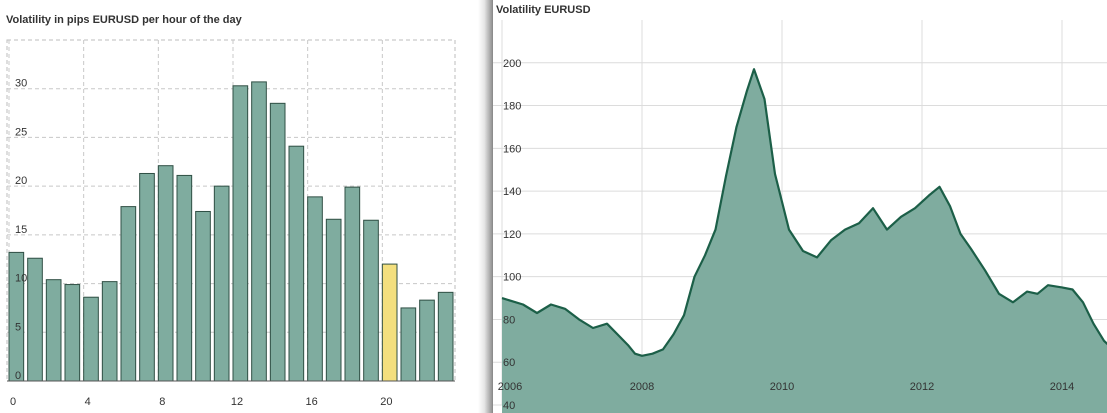 This screenshot has width=1107, height=413. I want to click on area-y-tick-label: 180, so click(512, 107).